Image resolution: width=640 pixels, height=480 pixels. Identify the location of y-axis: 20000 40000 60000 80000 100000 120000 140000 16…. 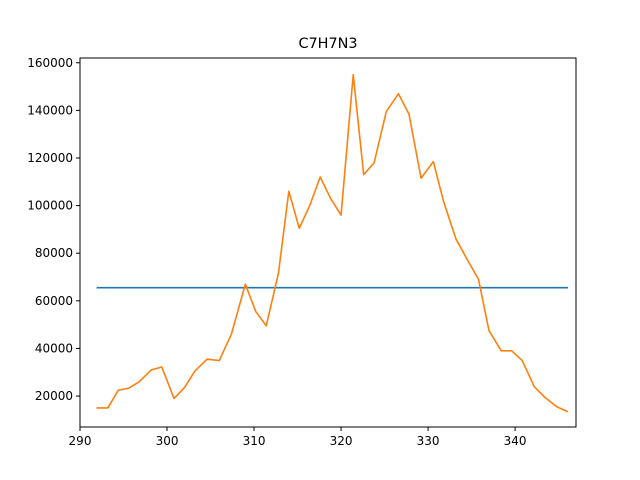
(53, 229).